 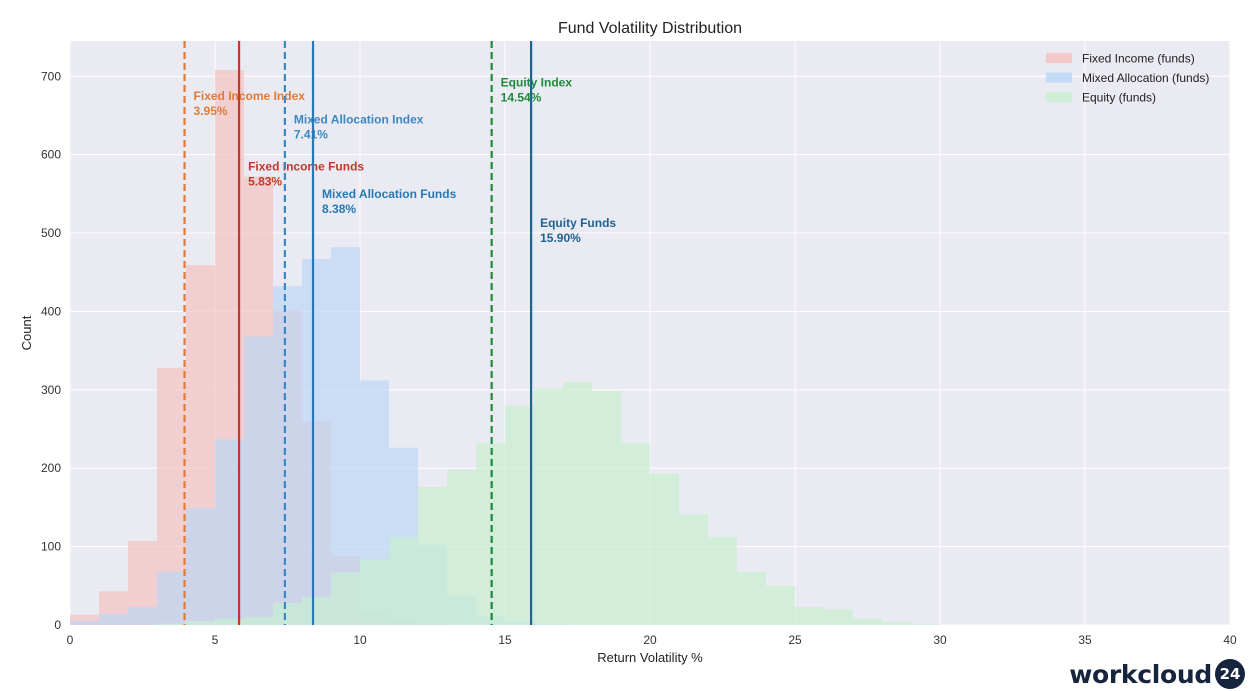 I want to click on x-tick-label: 25, so click(x=795, y=640).